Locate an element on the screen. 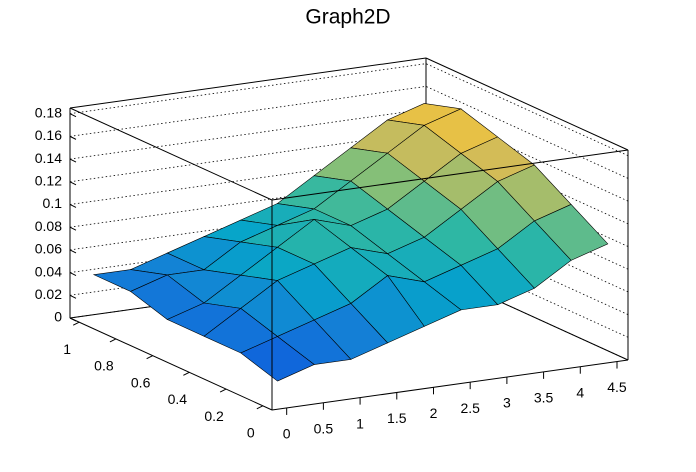 This screenshot has width=696, height=472. z-tick-label: 0 is located at coordinates (58, 317).